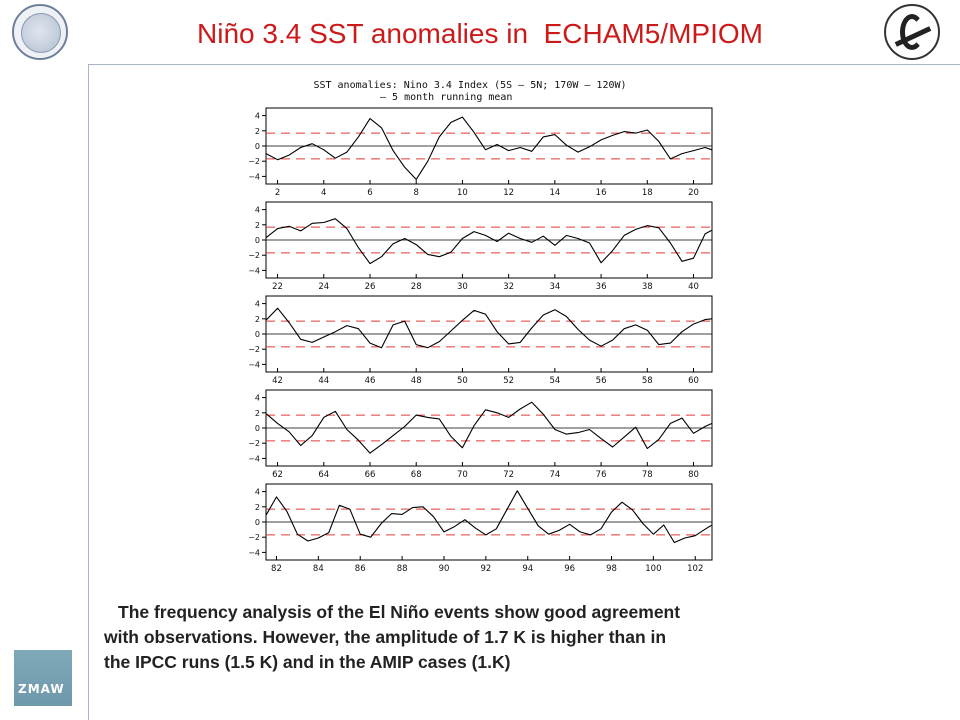 The height and width of the screenshot is (720, 960). Describe the element at coordinates (554, 475) in the screenshot. I see `x-tick-label: 74` at that location.